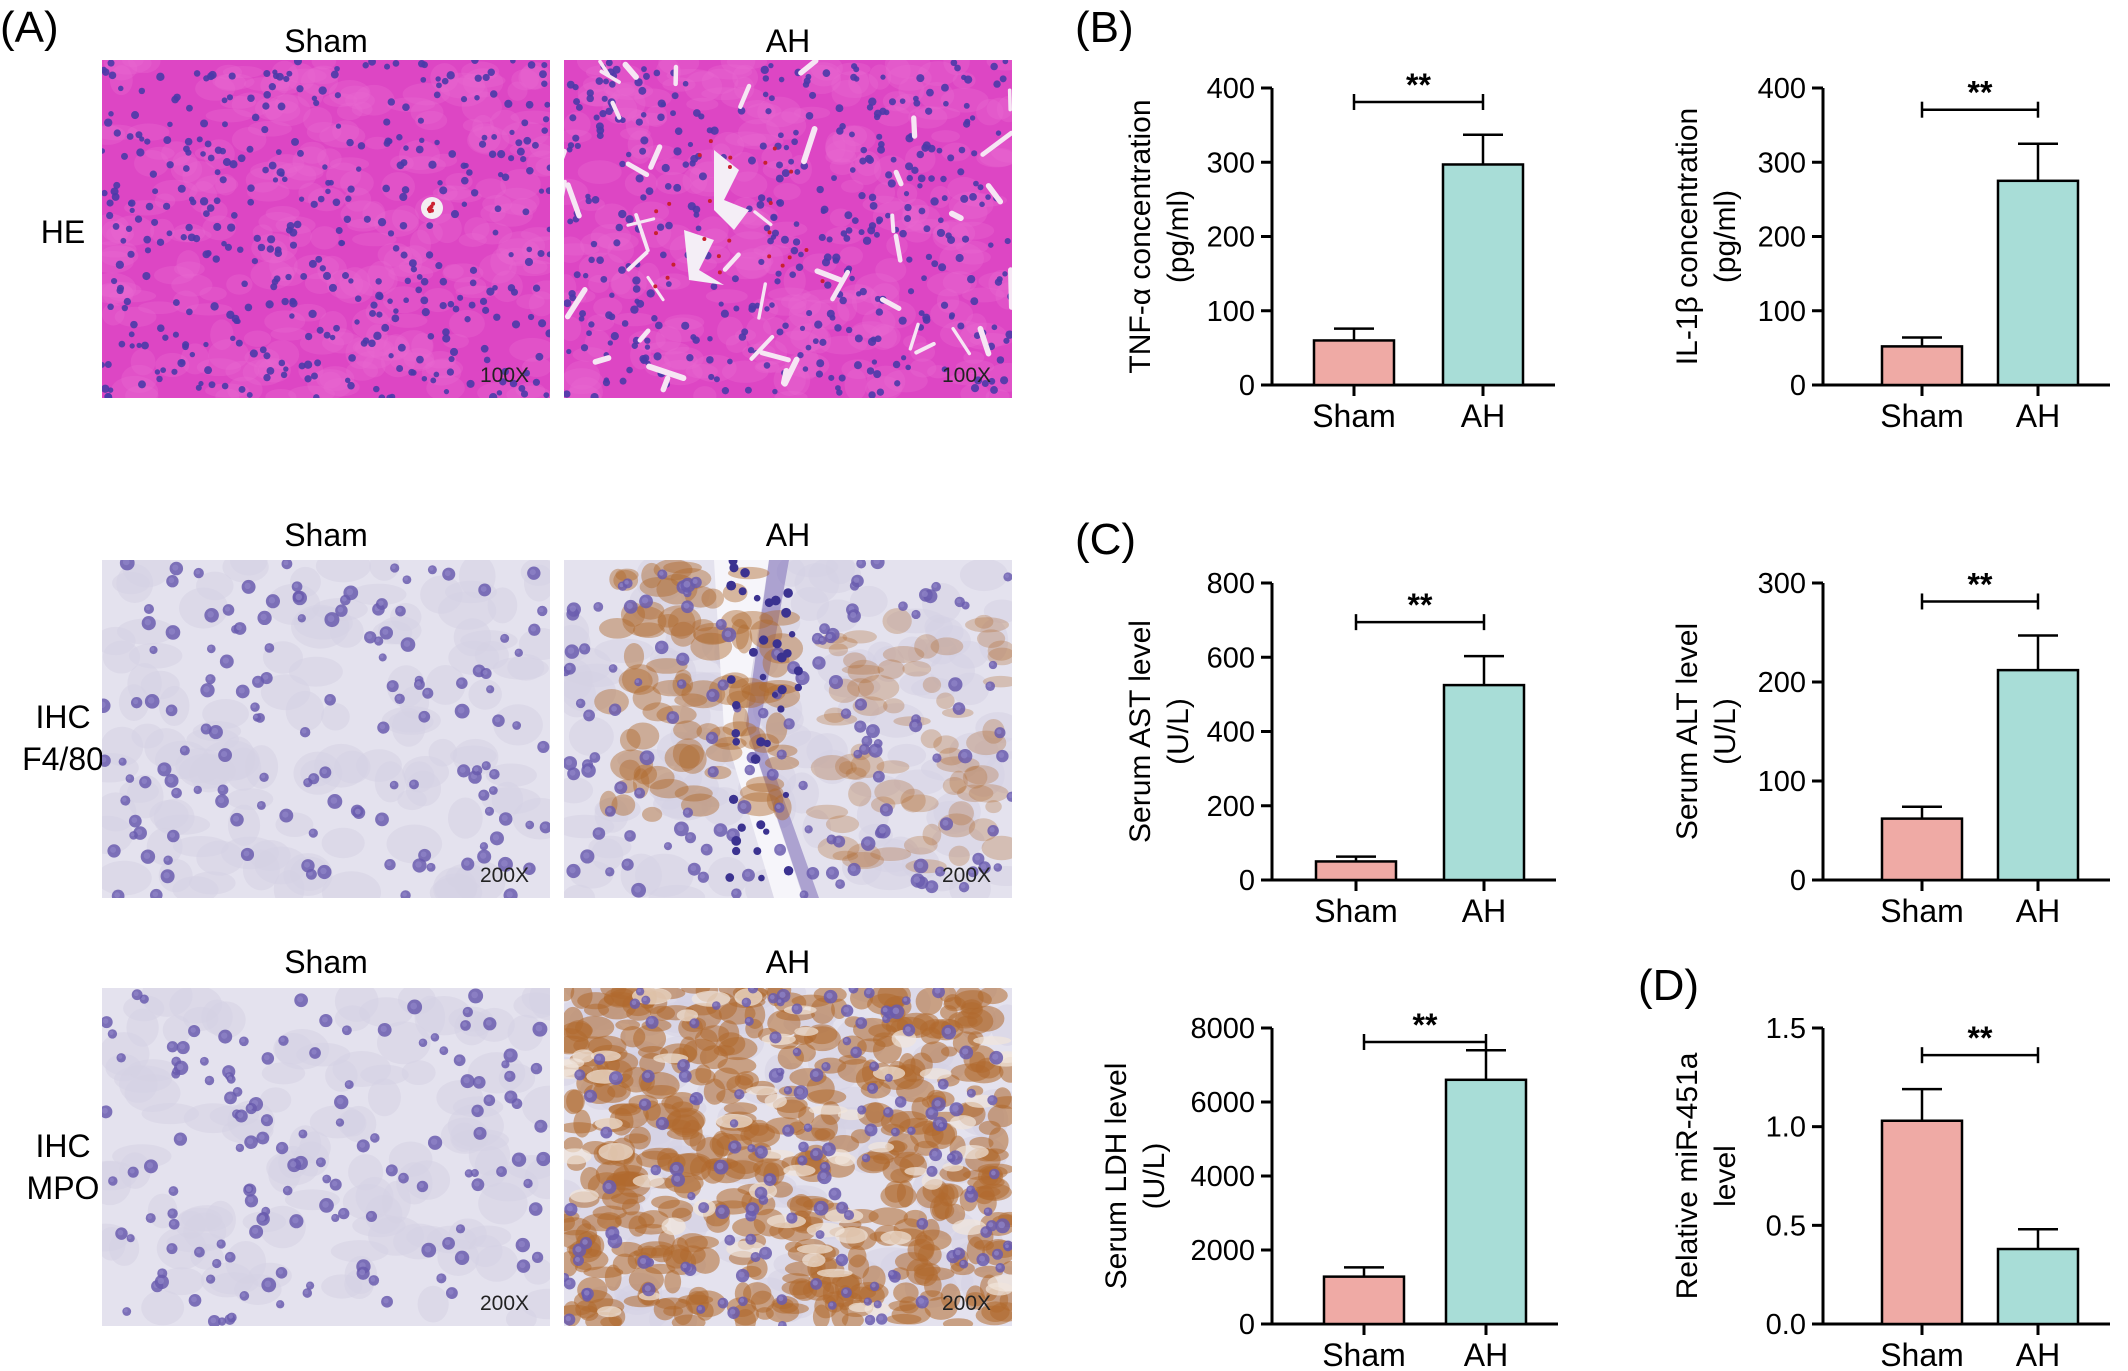 The height and width of the screenshot is (1371, 2128). What do you see at coordinates (1687, 1175) in the screenshot?
I see `y-axis-label: Relative miR-451a` at bounding box center [1687, 1175].